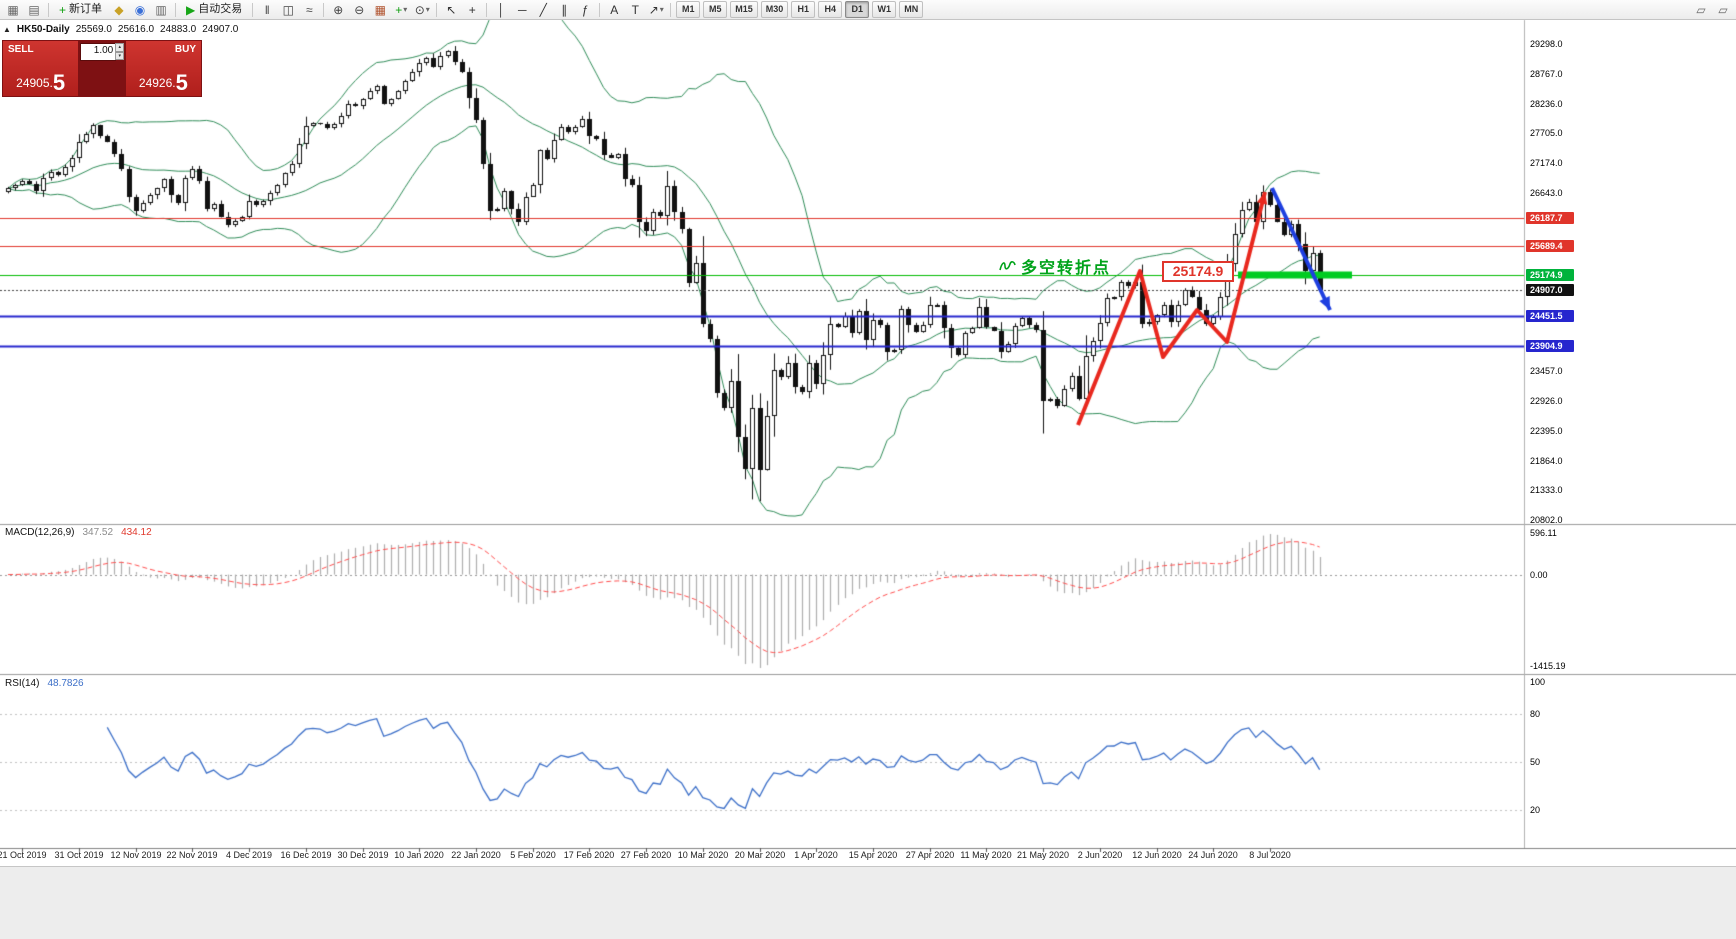 The width and height of the screenshot is (1736, 939). I want to click on new-order-button: + 新订单, so click(80, 9).